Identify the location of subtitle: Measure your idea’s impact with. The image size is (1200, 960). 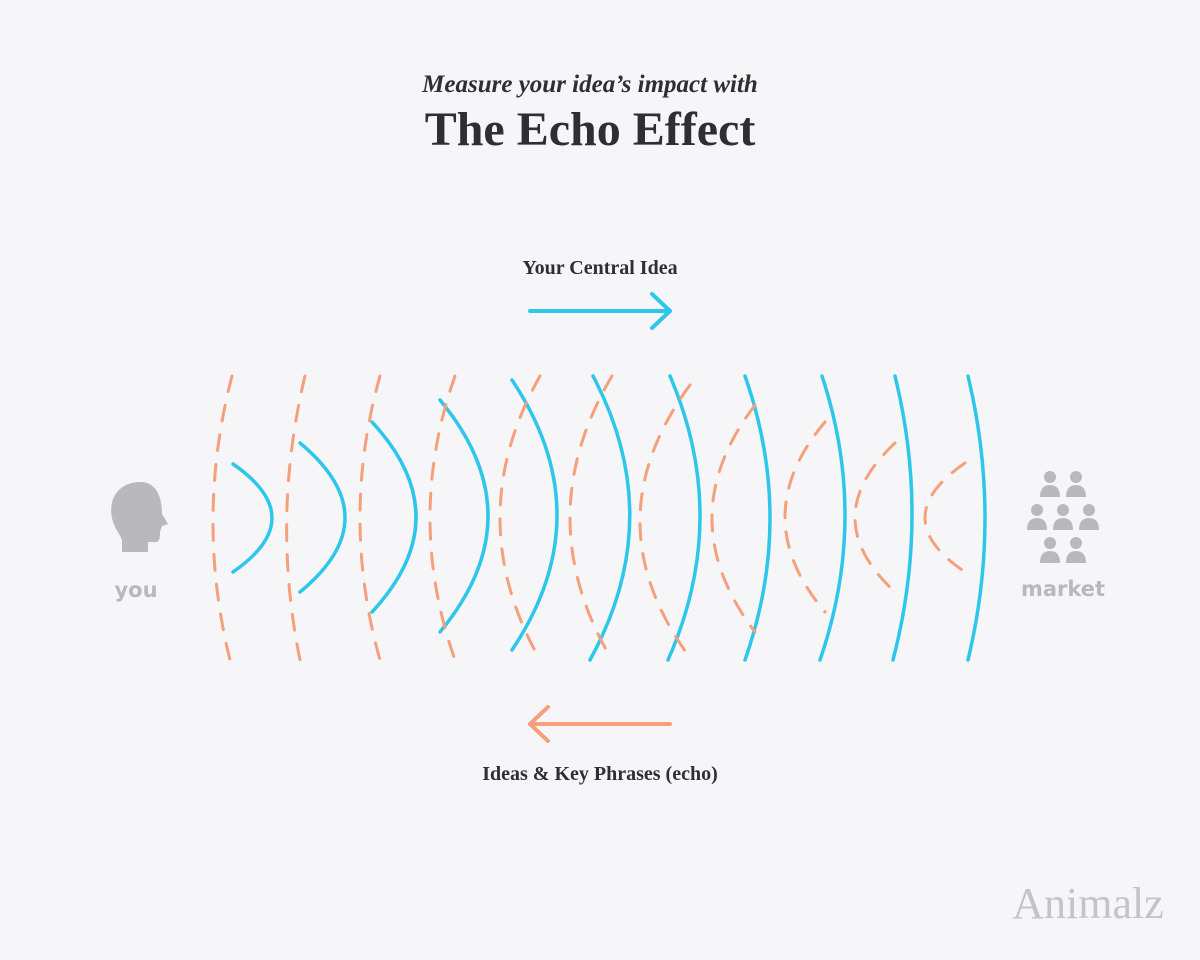
(589, 84).